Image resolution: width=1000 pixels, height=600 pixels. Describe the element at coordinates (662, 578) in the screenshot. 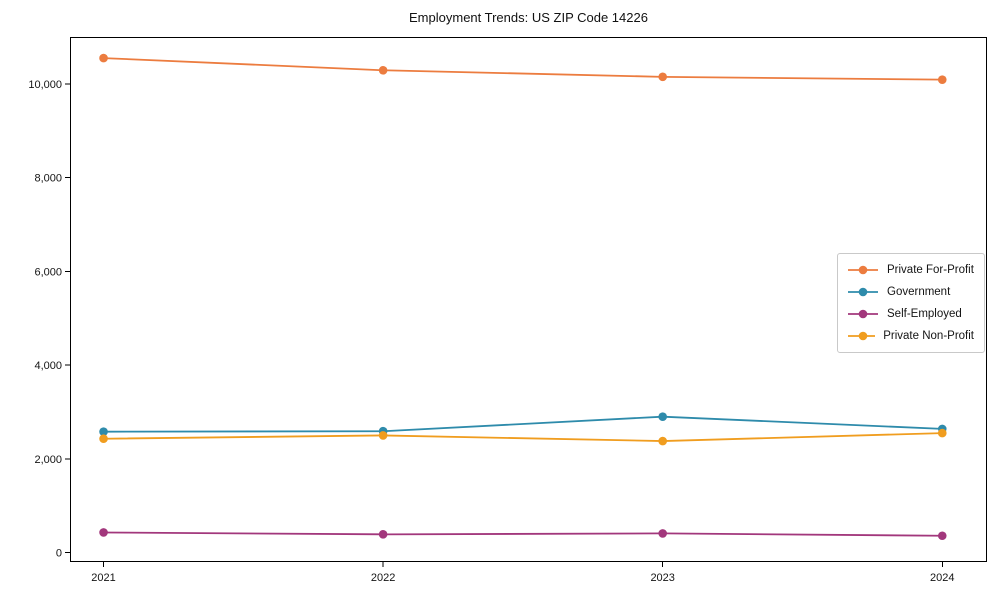

I see `x-tick-label: 2023` at that location.